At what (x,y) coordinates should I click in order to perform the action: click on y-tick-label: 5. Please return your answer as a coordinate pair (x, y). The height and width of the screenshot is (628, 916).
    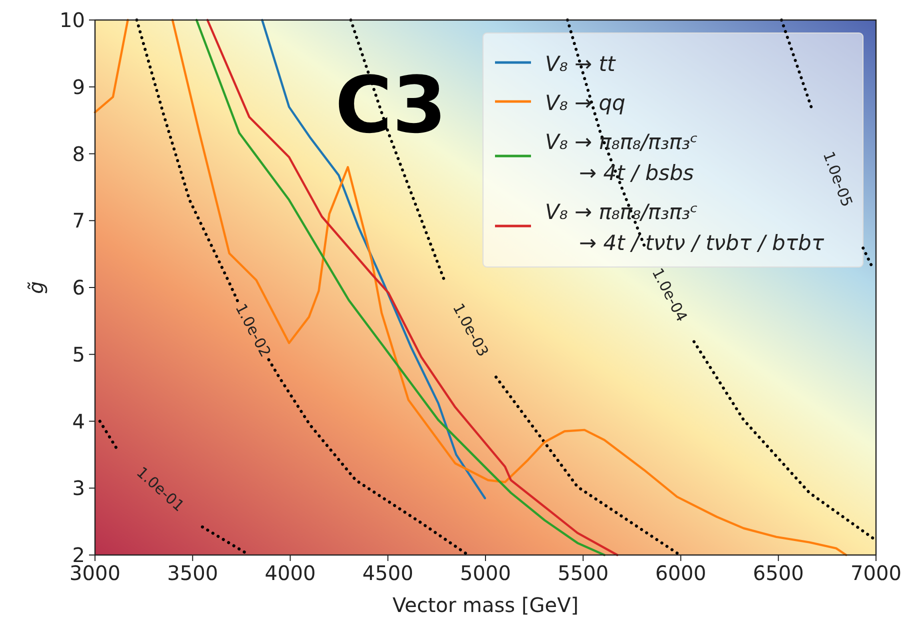
    Looking at the image, I should click on (78, 354).